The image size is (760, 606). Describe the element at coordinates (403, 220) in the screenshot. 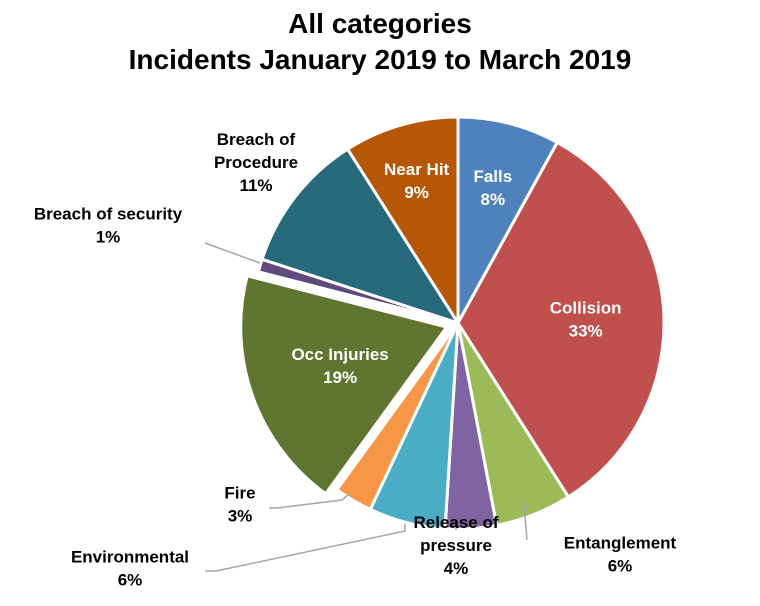

I see `pie-slice-near-hit` at that location.